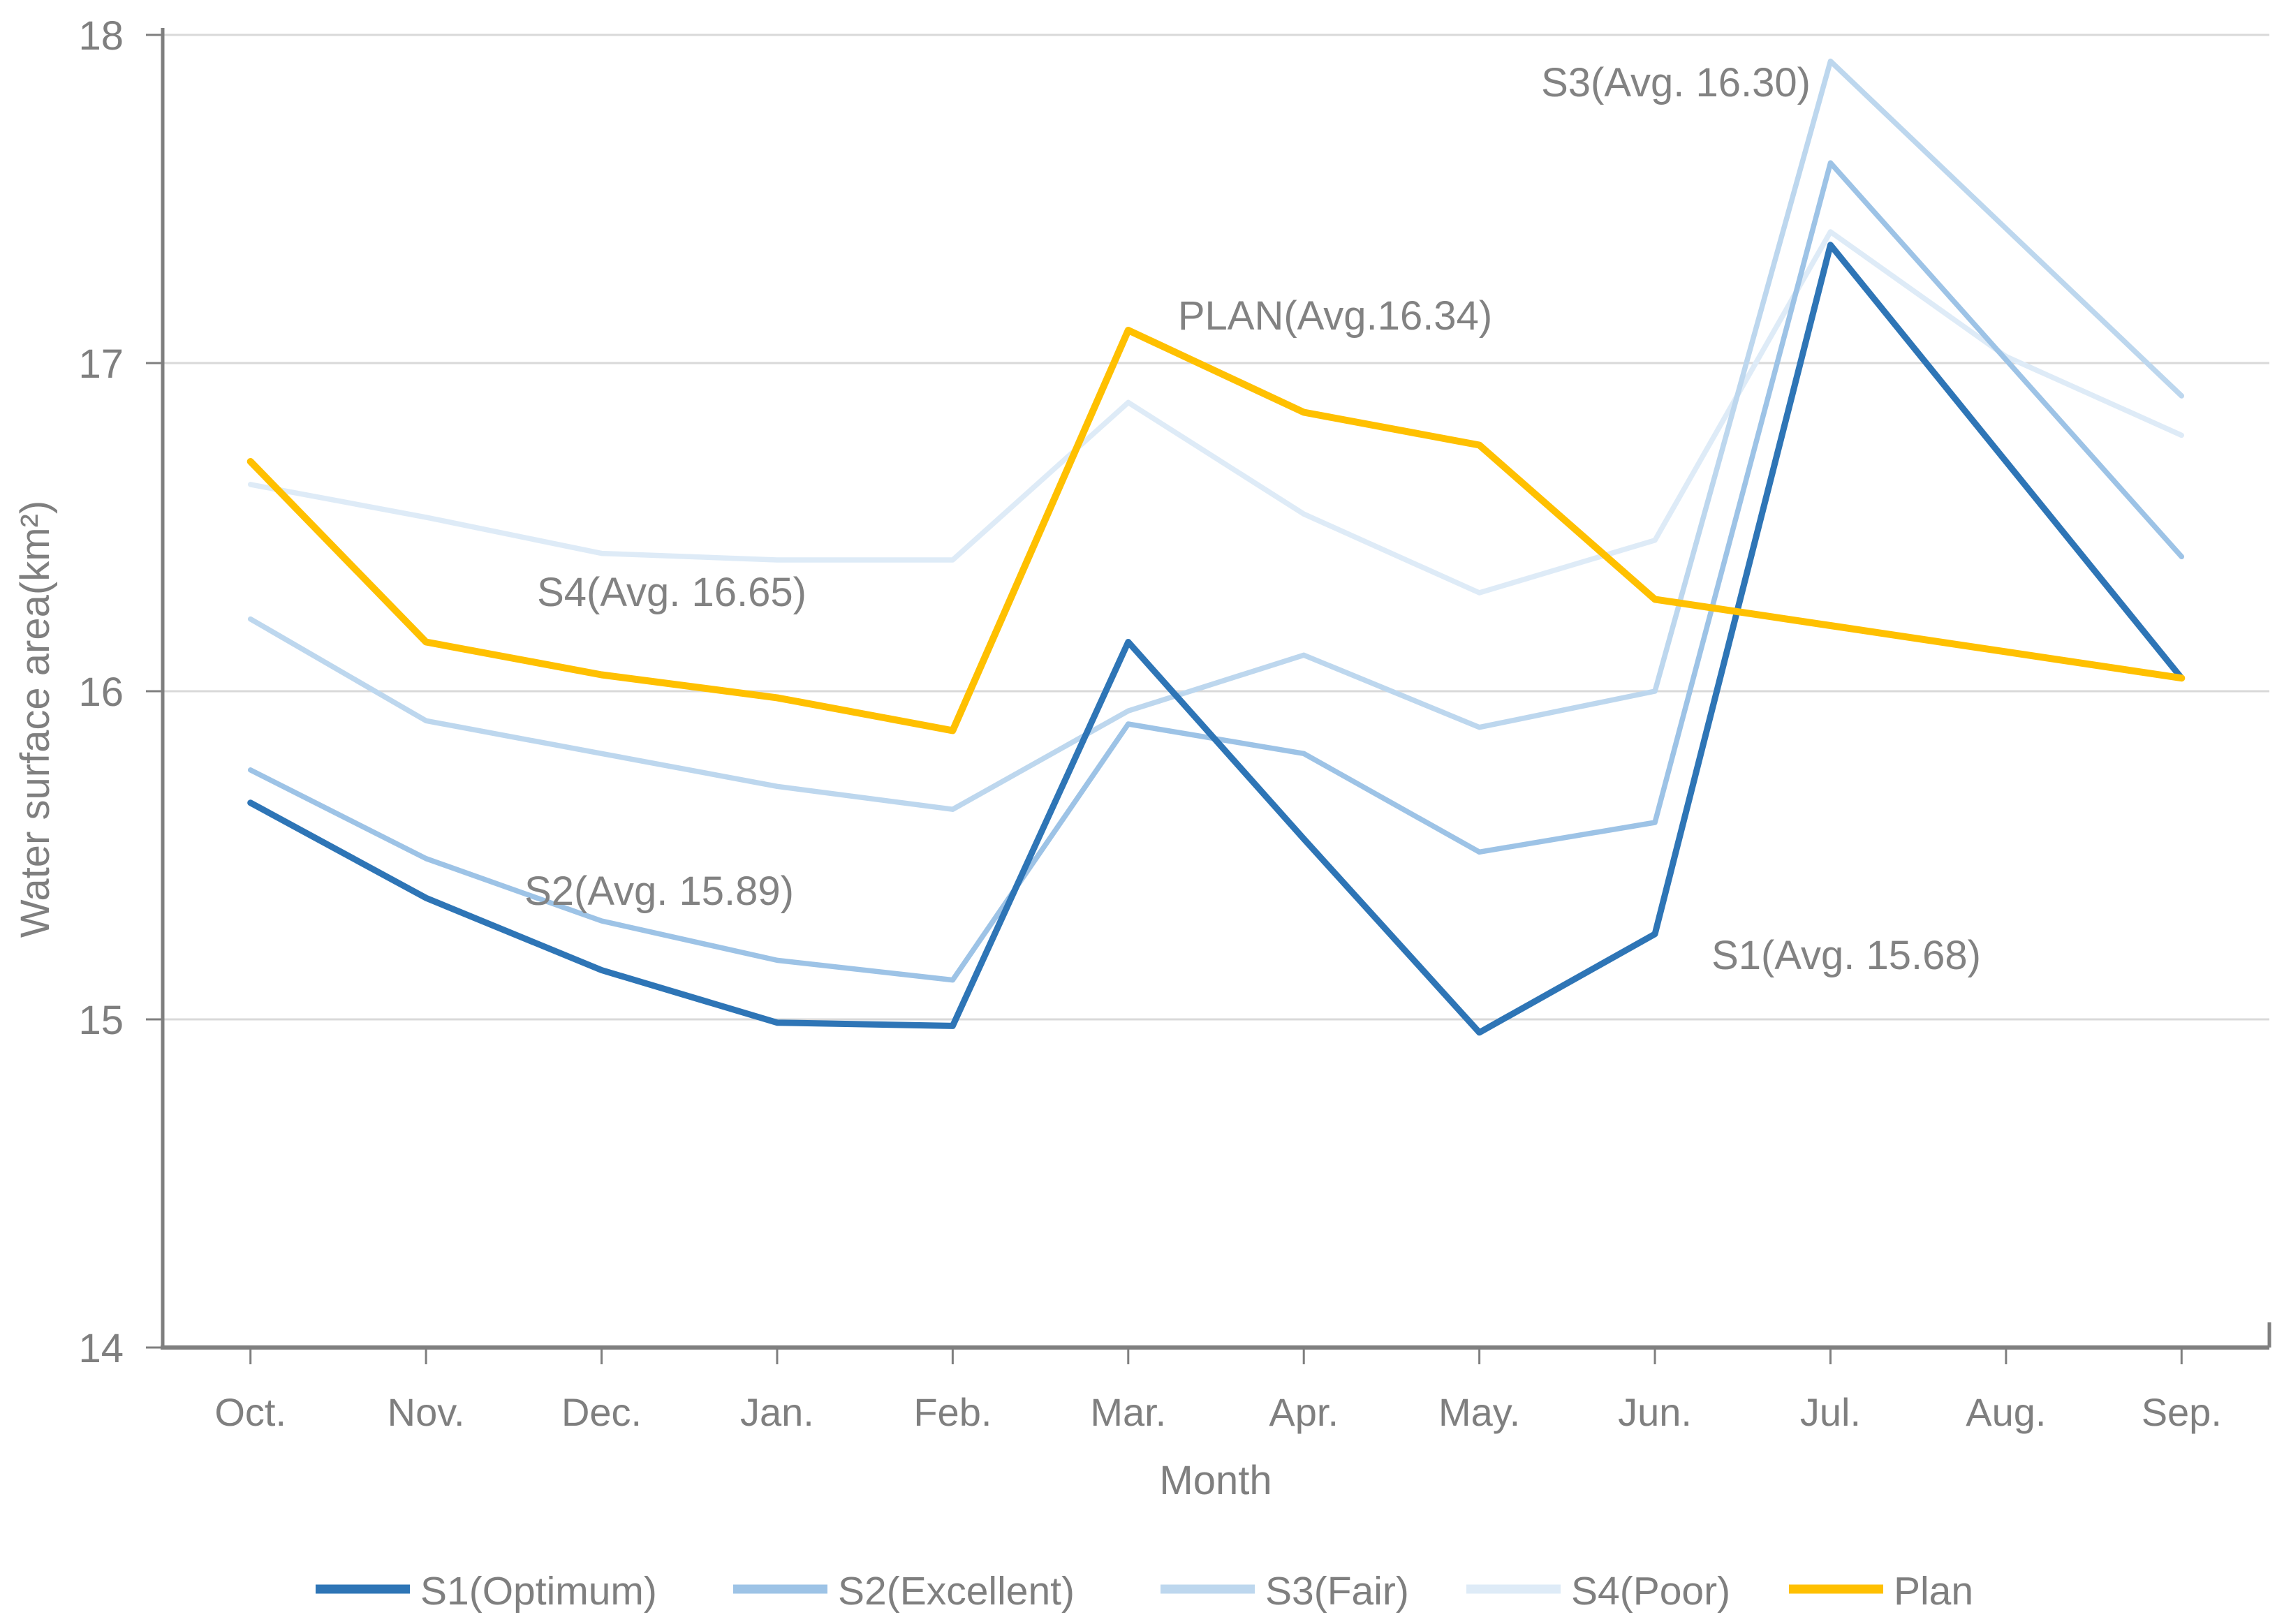  What do you see at coordinates (952, 1412) in the screenshot?
I see `x-tick-label: Feb.` at bounding box center [952, 1412].